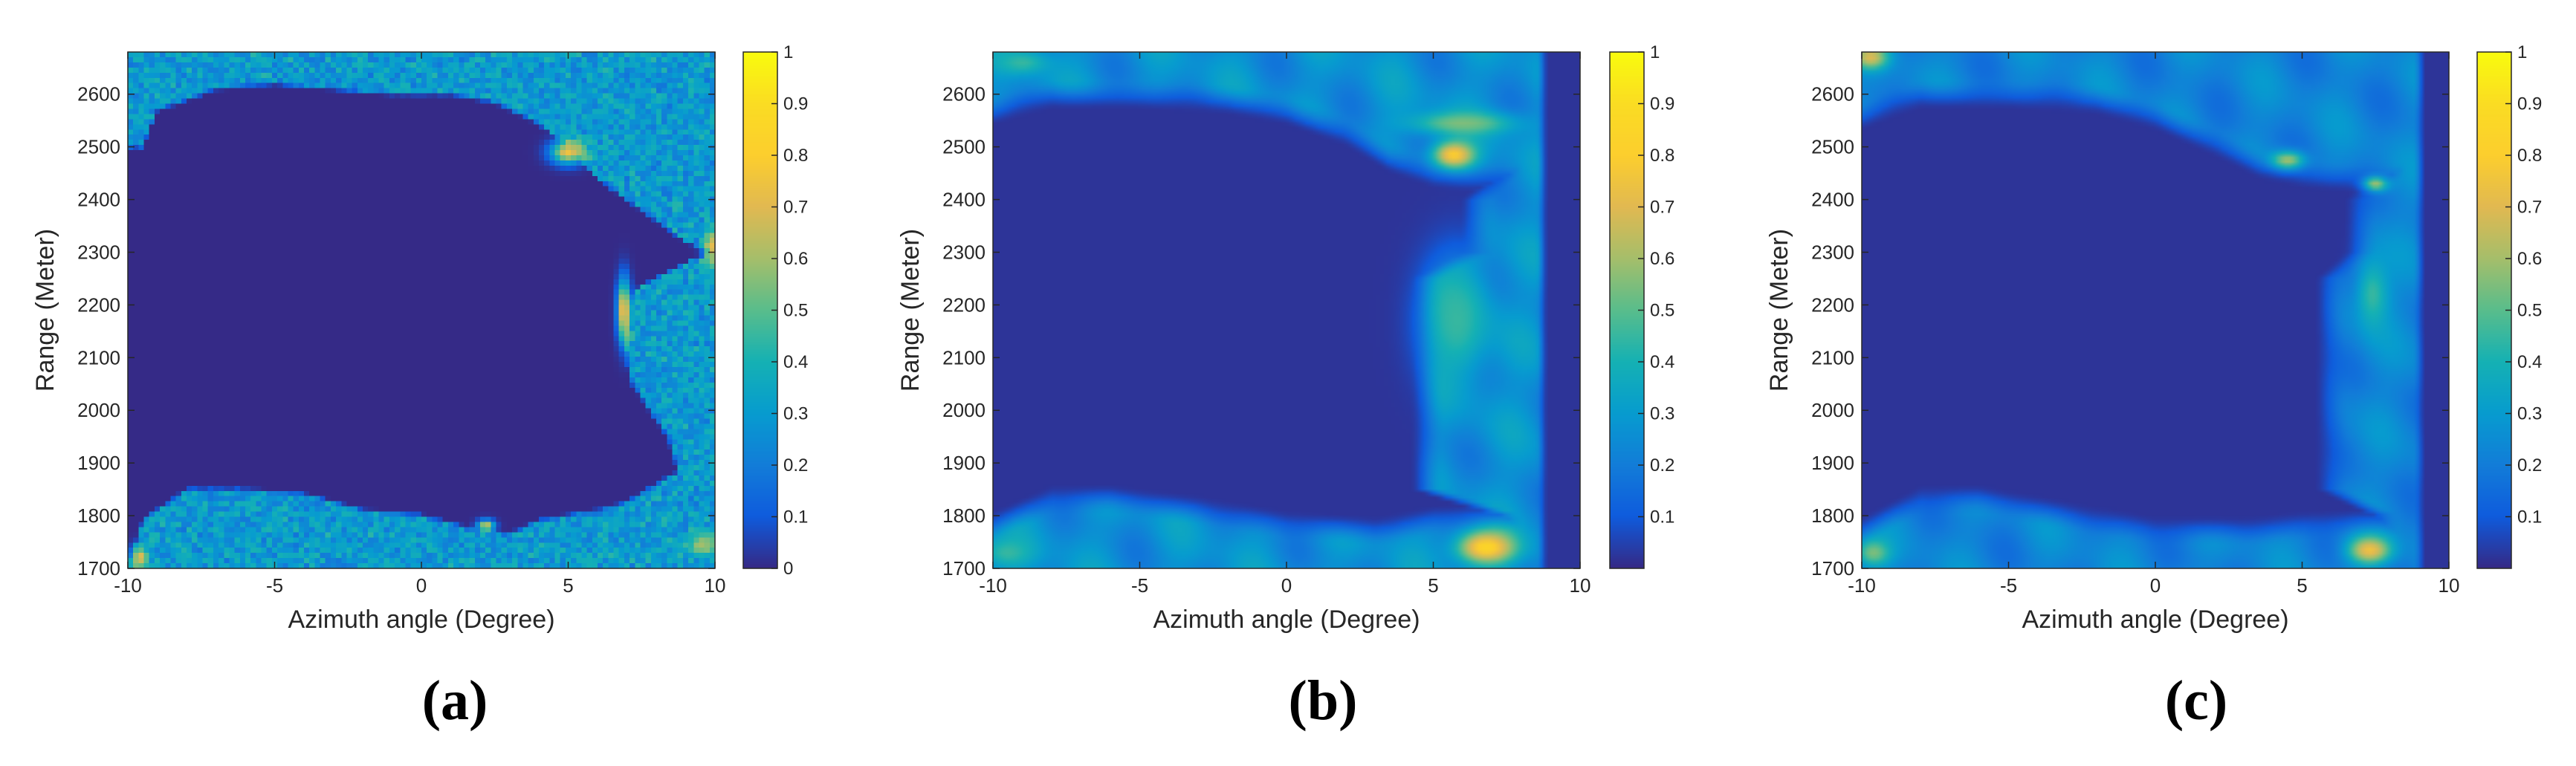 The image size is (2576, 766). Describe the element at coordinates (1323, 700) in the screenshot. I see `panel-label: (b)` at that location.